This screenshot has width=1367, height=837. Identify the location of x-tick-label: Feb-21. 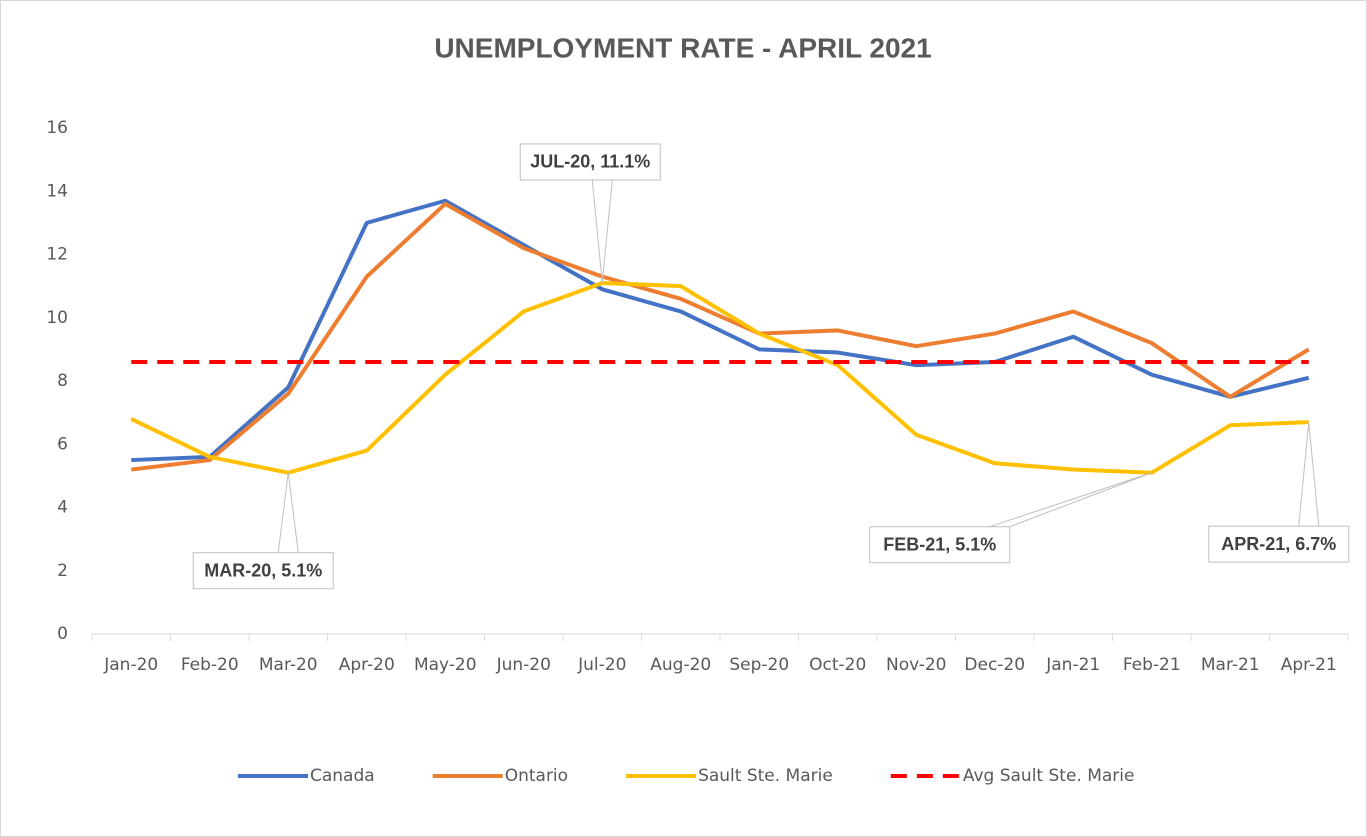
(1152, 665).